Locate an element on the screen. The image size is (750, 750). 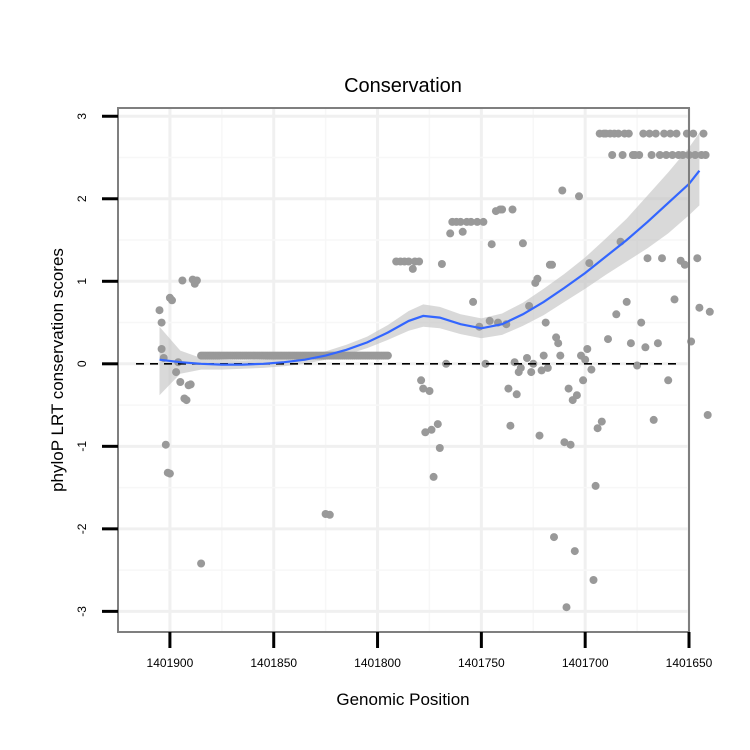
x-axis-label: Genomic Position is located at coordinates (402, 699).